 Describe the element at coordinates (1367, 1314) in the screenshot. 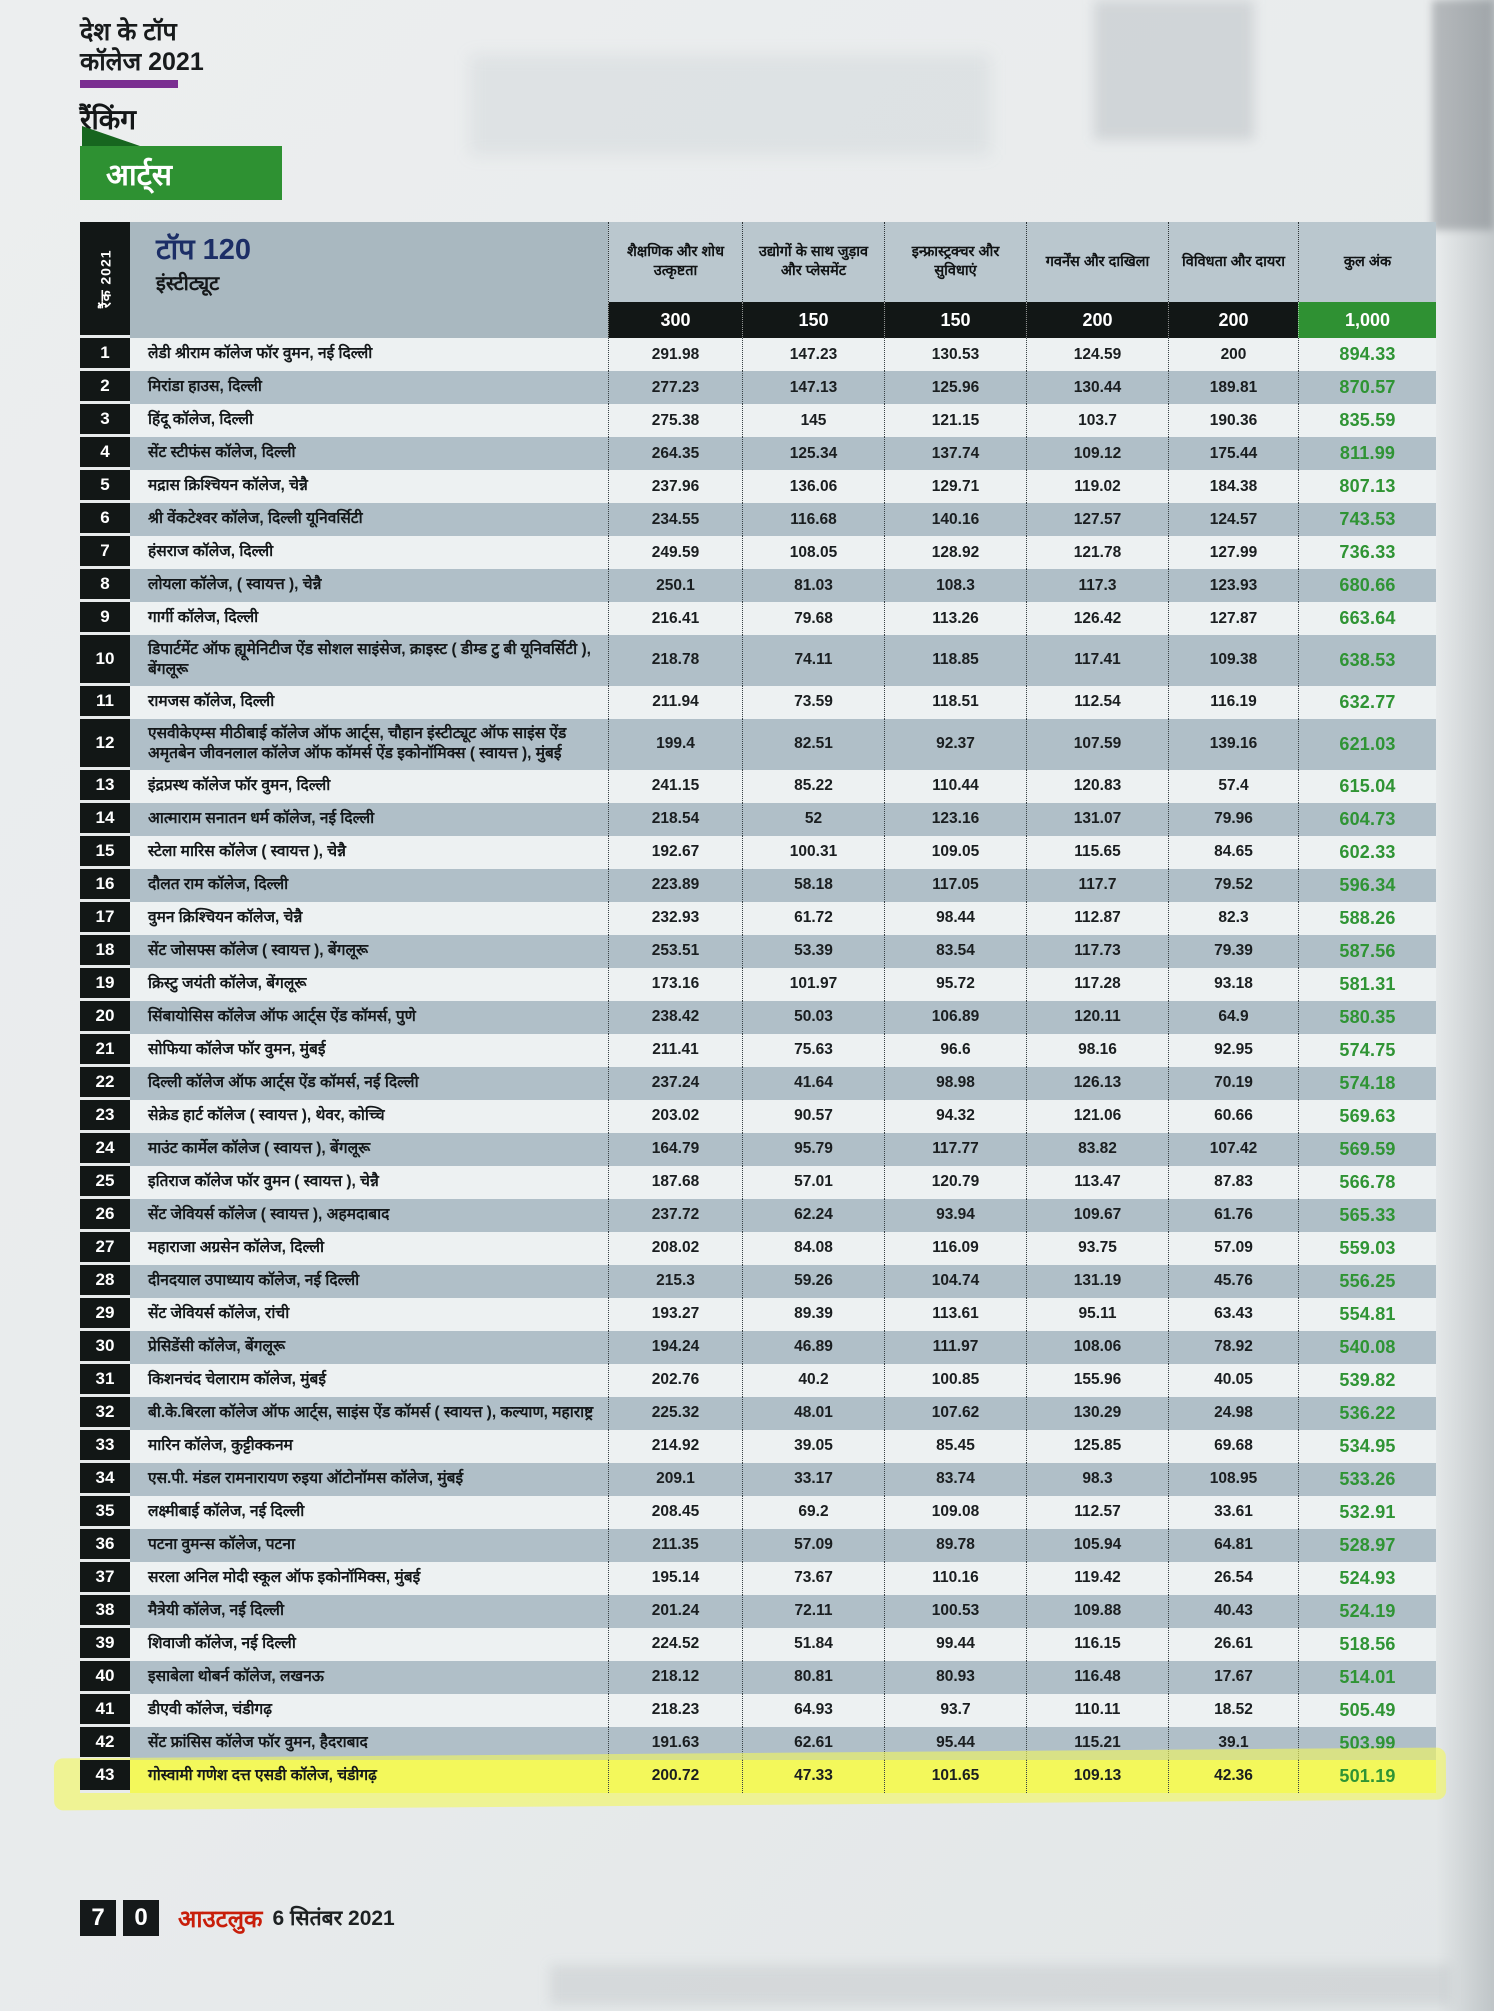

I see `total-score-cell: 554.81` at that location.